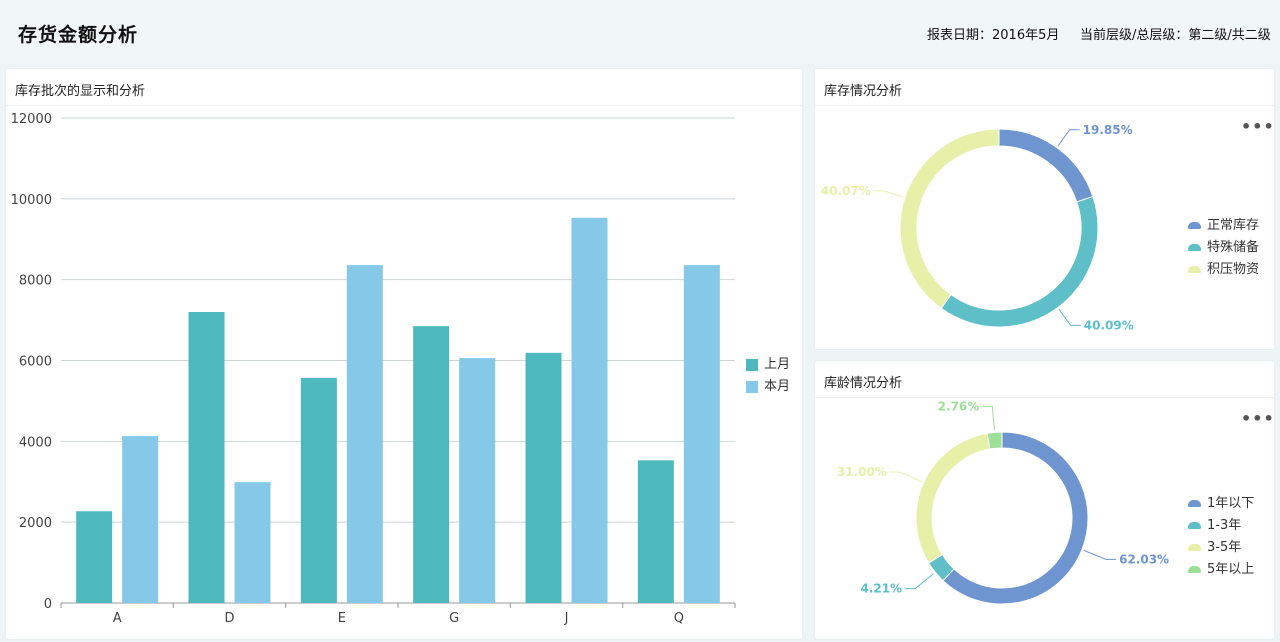  Describe the element at coordinates (78, 35) in the screenshot. I see `page-title: 存货金额分析` at that location.